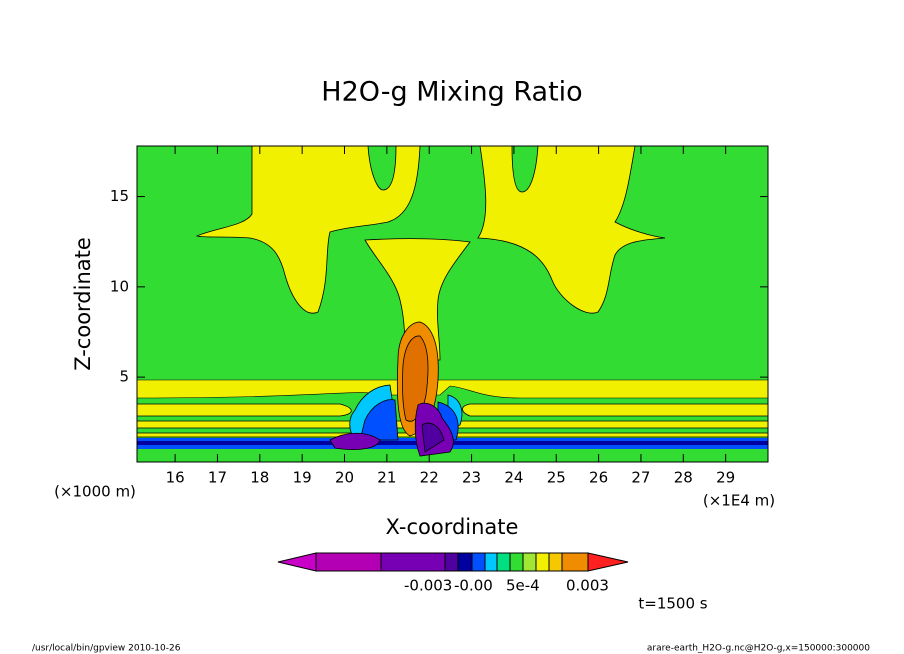 This screenshot has width=904, height=654. What do you see at coordinates (386, 478) in the screenshot?
I see `x-tick-label: 21` at bounding box center [386, 478].